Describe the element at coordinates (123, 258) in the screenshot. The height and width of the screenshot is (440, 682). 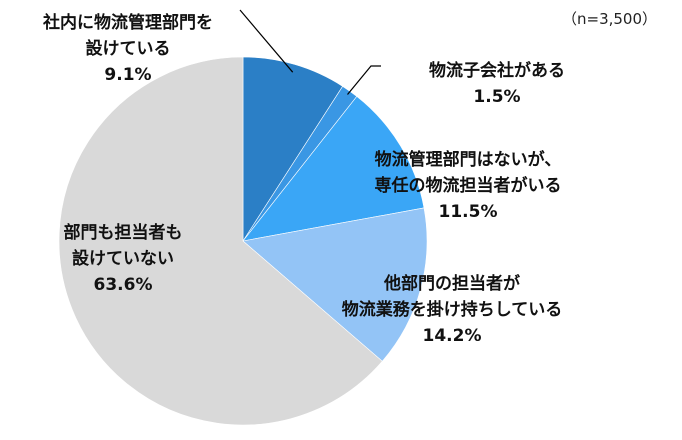
I see `slice-category-label: 設けていない` at that location.